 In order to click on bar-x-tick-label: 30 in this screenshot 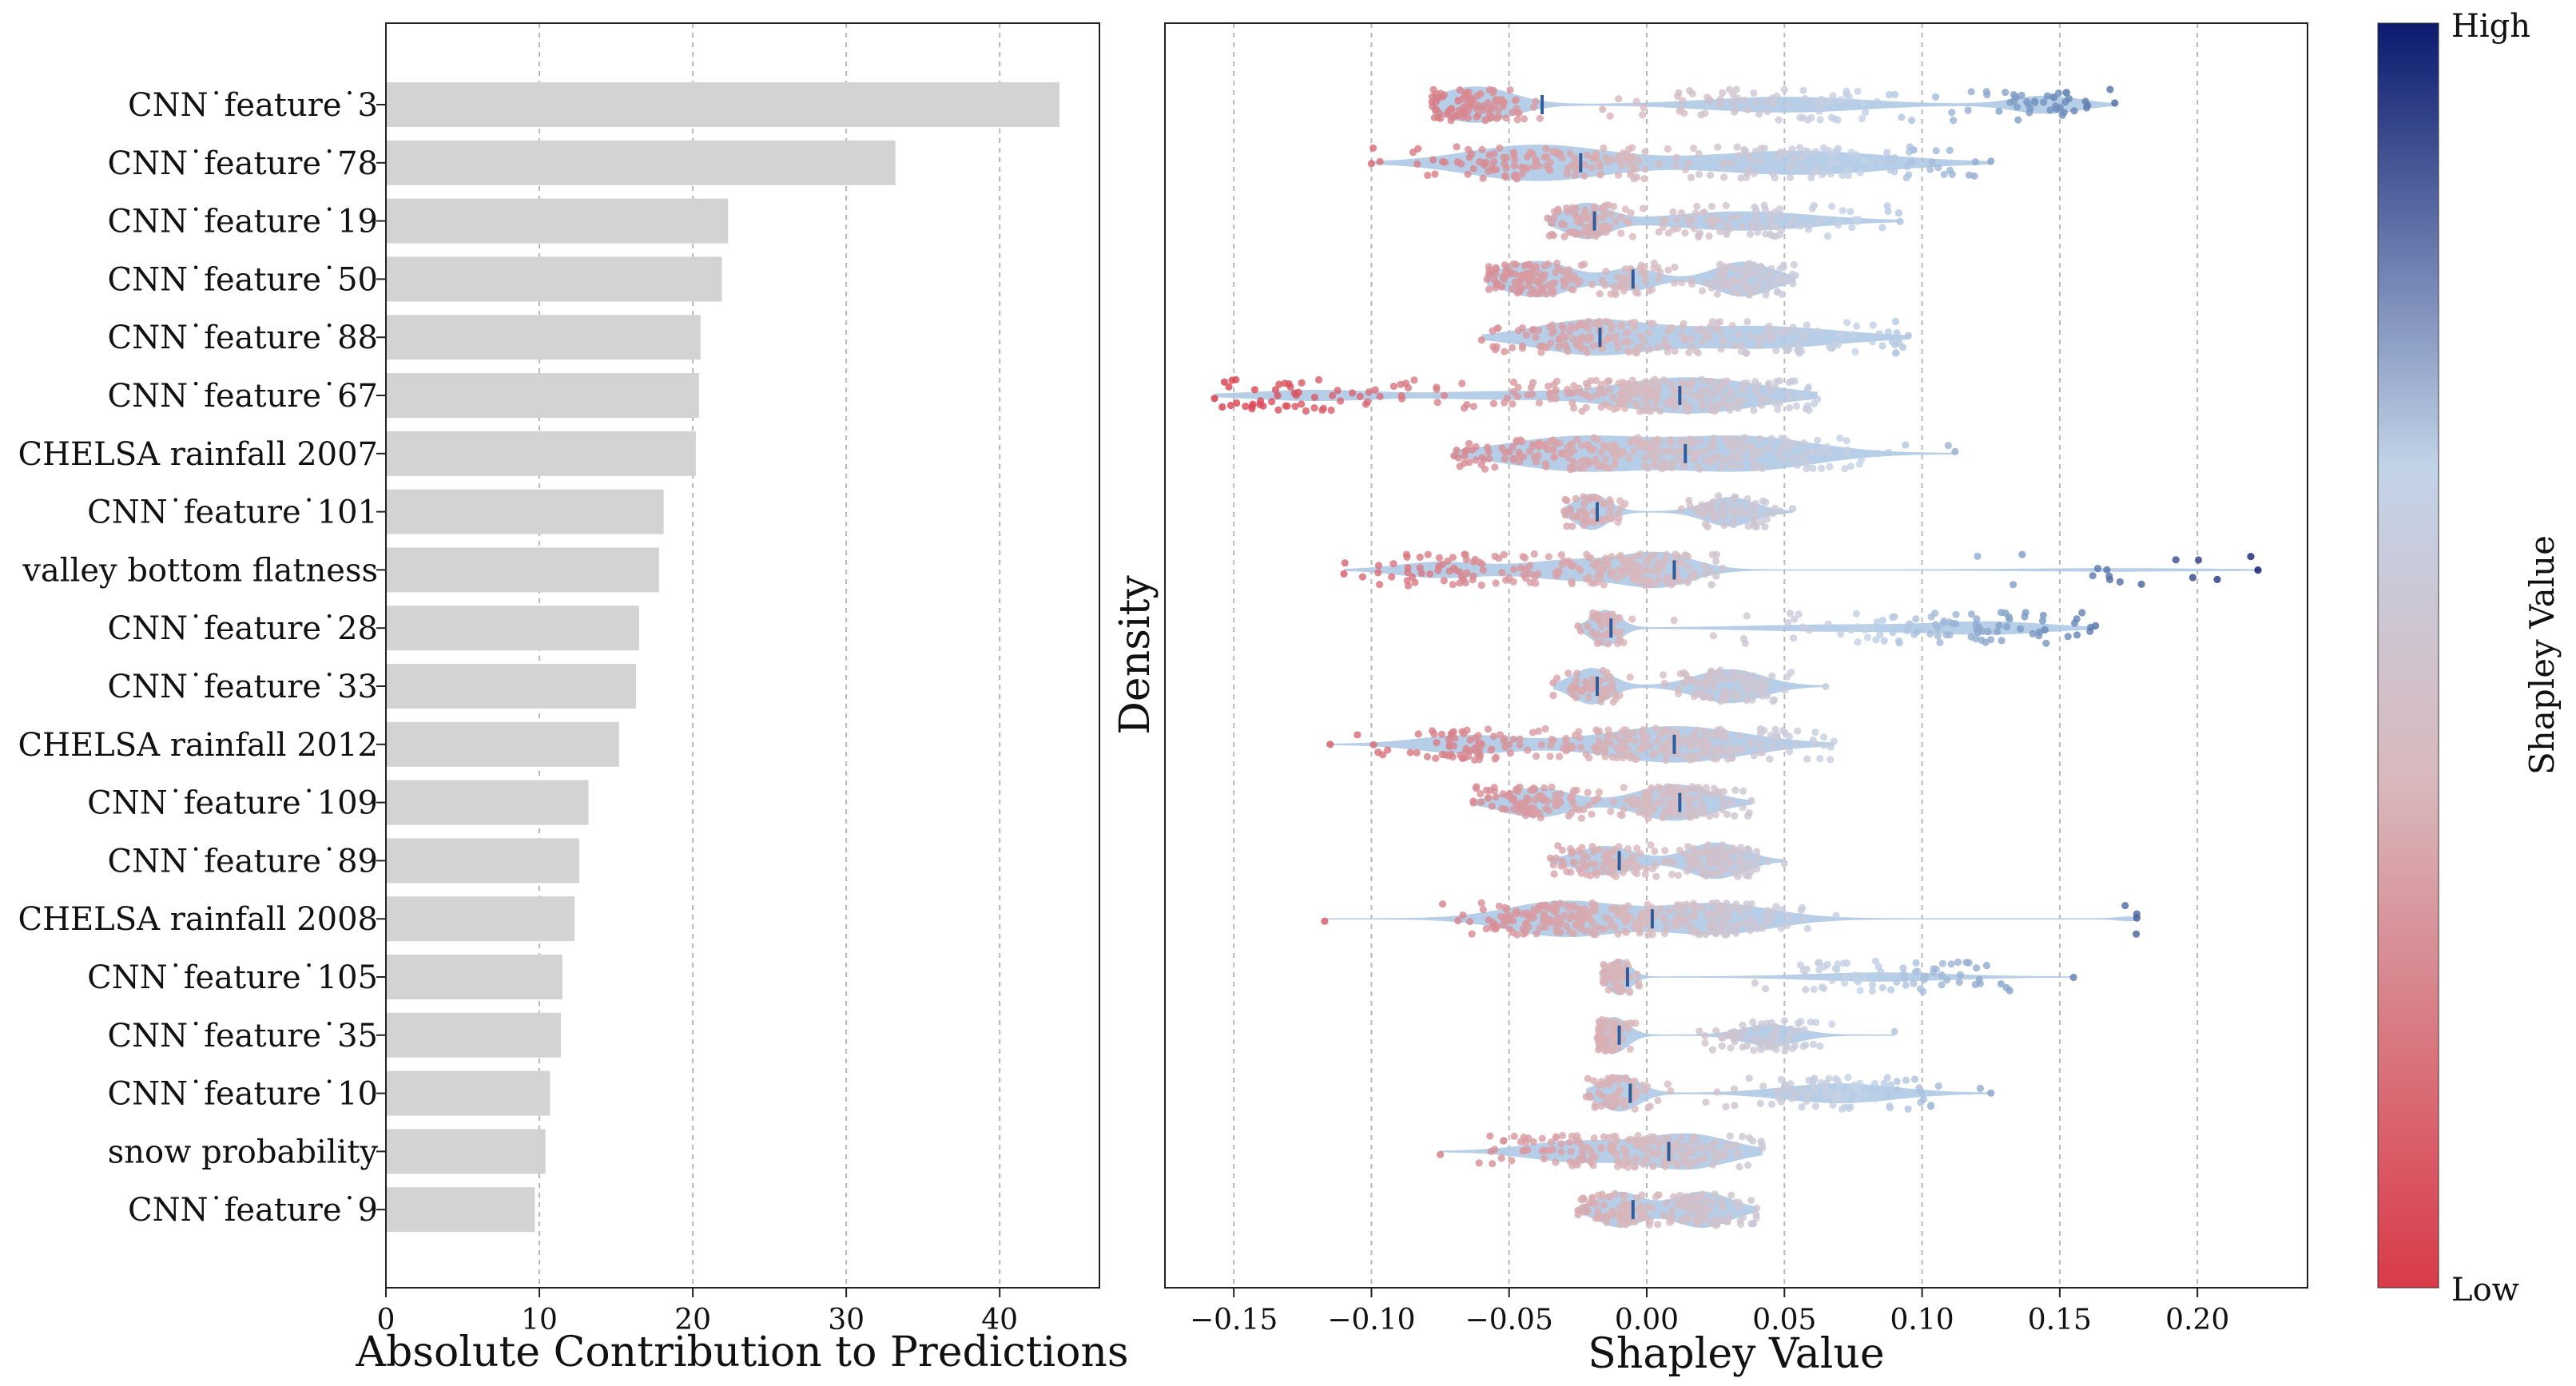, I will do `click(846, 1320)`.